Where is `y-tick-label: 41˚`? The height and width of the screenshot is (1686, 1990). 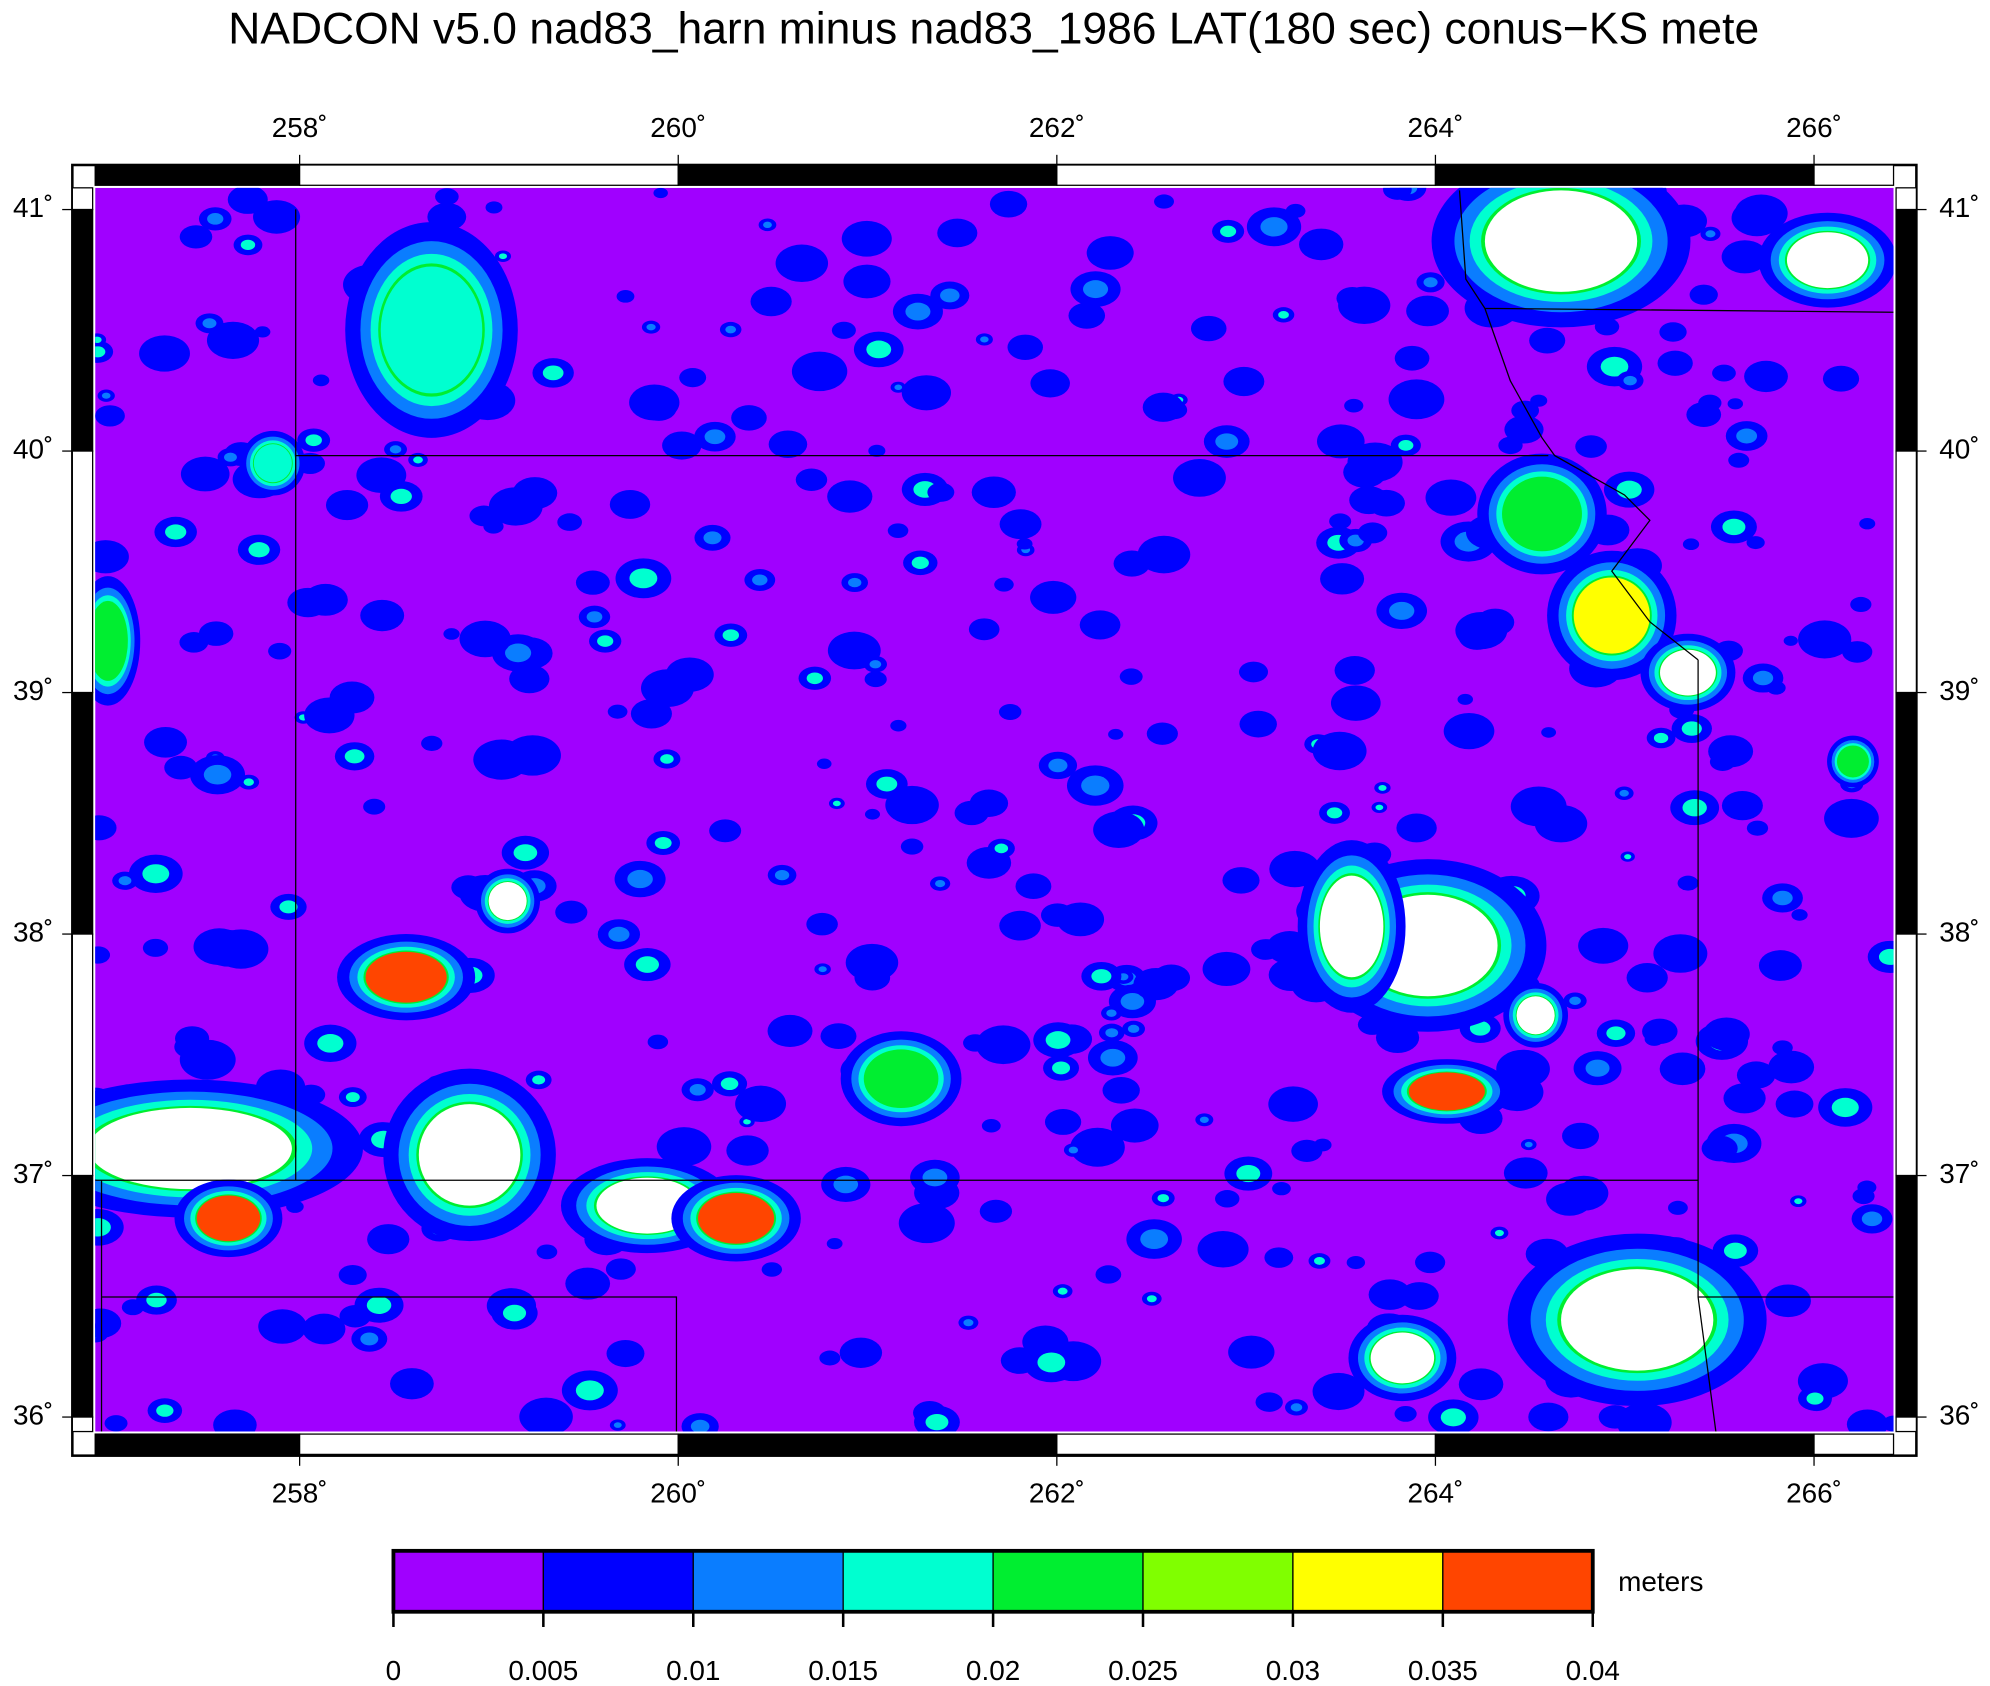 y-tick-label: 41˚ is located at coordinates (1959, 207).